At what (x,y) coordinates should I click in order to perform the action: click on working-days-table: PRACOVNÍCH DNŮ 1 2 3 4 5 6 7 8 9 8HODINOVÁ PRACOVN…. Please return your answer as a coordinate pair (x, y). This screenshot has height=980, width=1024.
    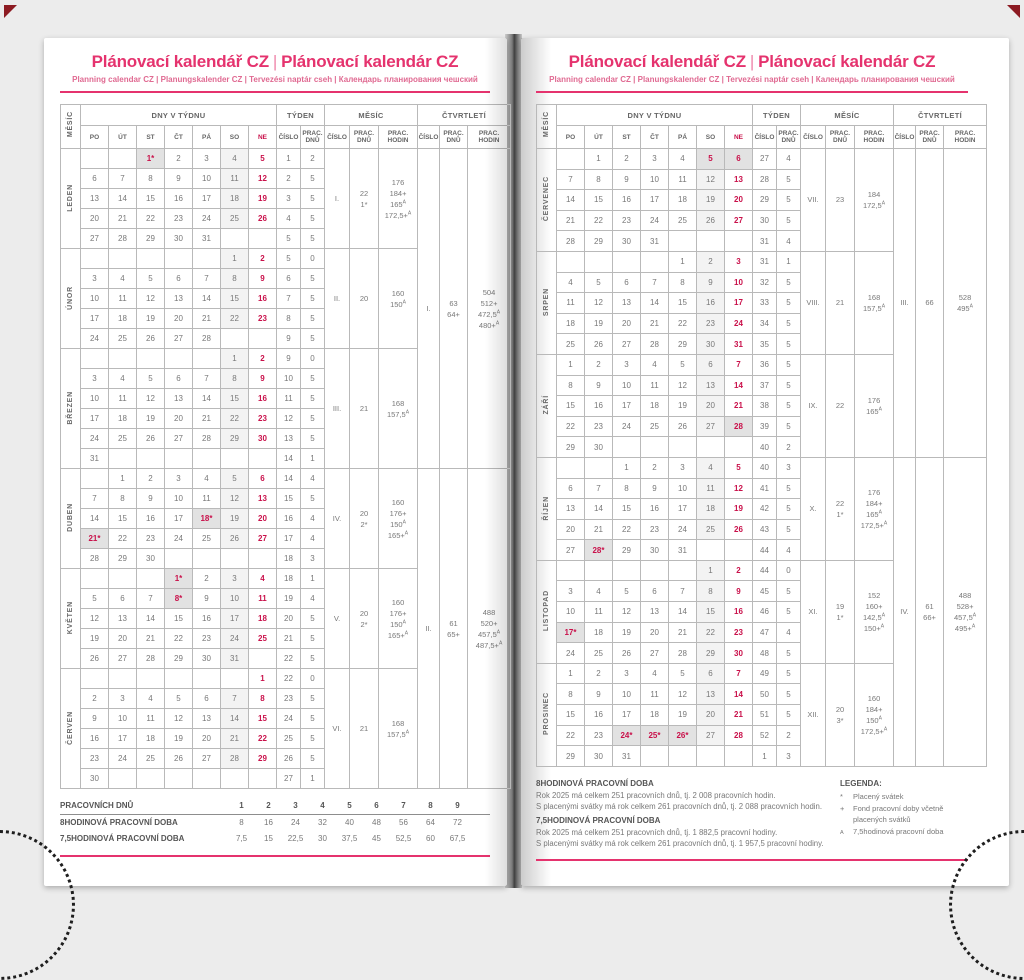
    Looking at the image, I should click on (275, 822).